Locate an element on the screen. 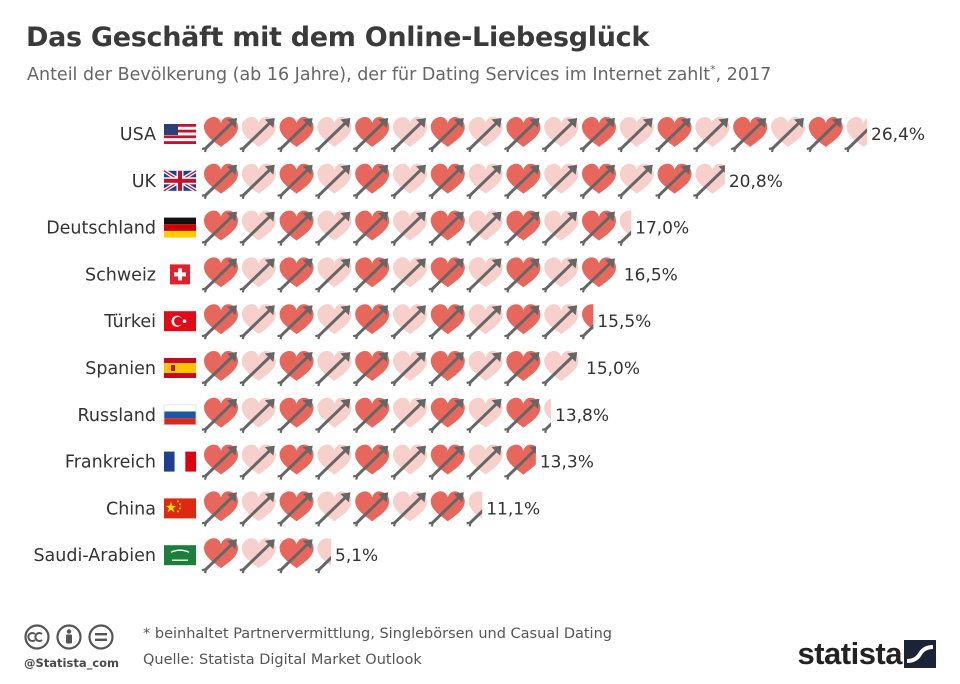 Image resolution: width=960 pixels, height=684 pixels. subtitle-footnote-marker: * is located at coordinates (713, 69).